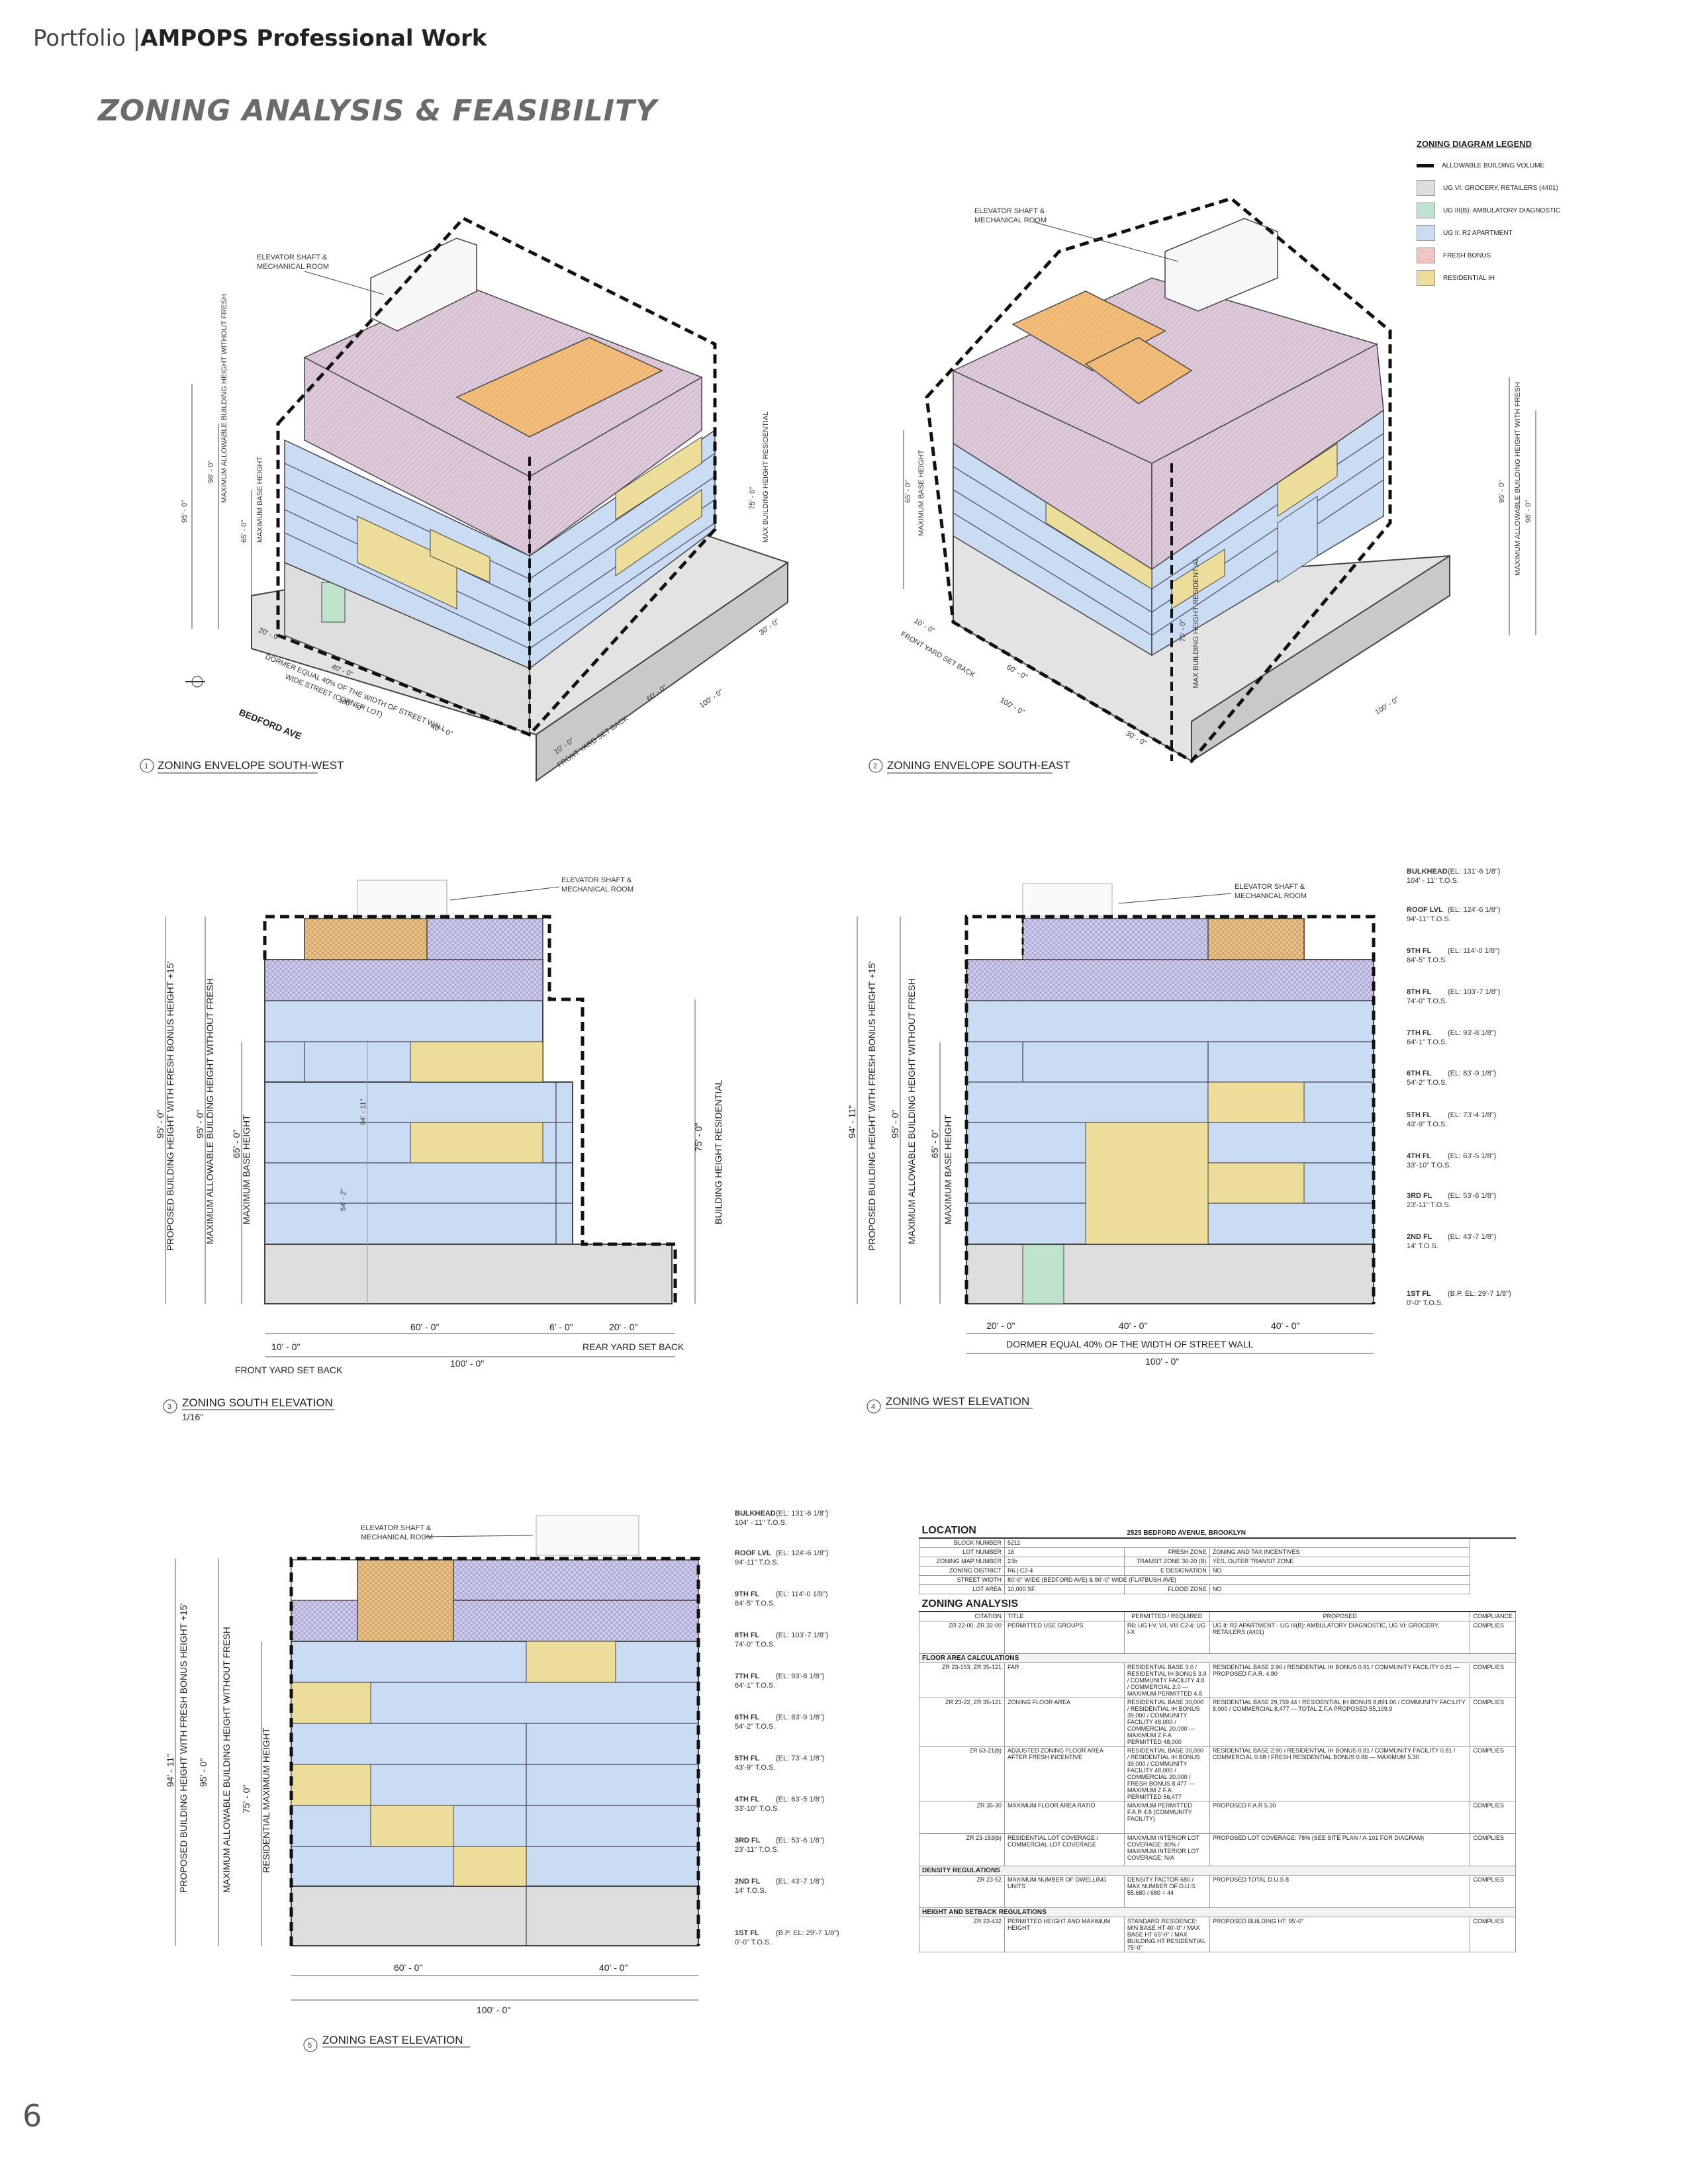 The height and width of the screenshot is (2184, 1688). Describe the element at coordinates (1427, 1001) in the screenshot. I see `level-tos: 74'-0" T.O.S.` at that location.